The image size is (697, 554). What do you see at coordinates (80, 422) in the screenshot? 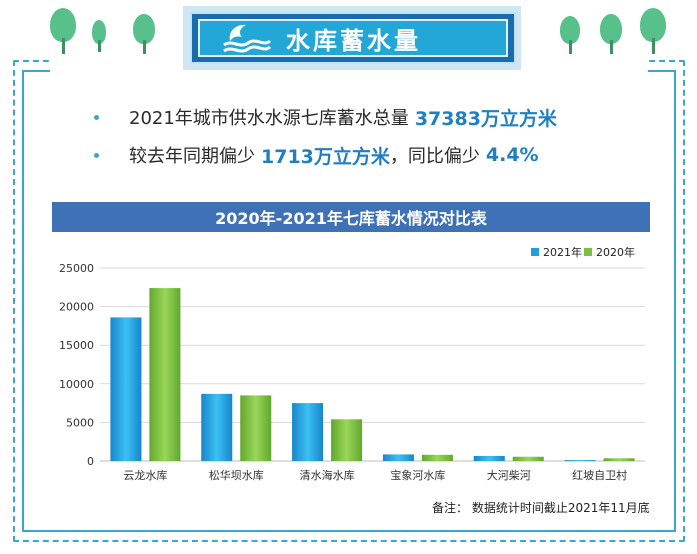
I see `y-tick-label: 5000` at bounding box center [80, 422].